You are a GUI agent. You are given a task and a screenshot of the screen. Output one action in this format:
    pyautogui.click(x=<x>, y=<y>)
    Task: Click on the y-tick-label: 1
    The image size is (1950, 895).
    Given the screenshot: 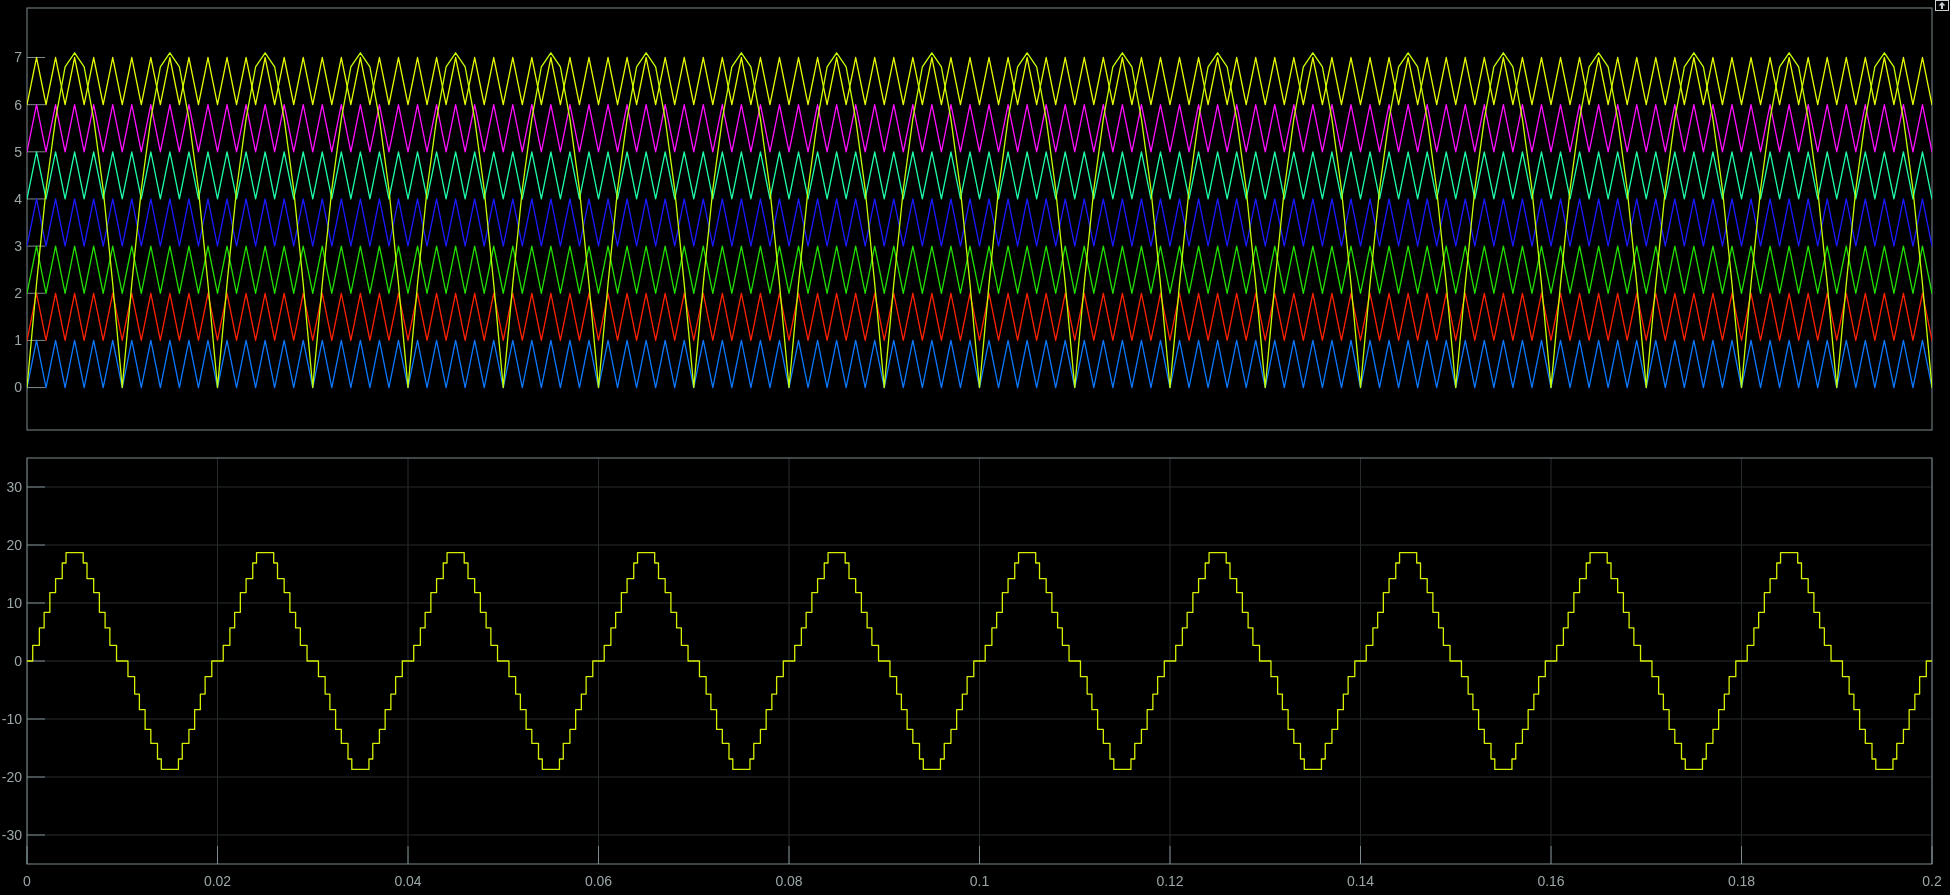 What is the action you would take?
    pyautogui.click(x=18, y=340)
    